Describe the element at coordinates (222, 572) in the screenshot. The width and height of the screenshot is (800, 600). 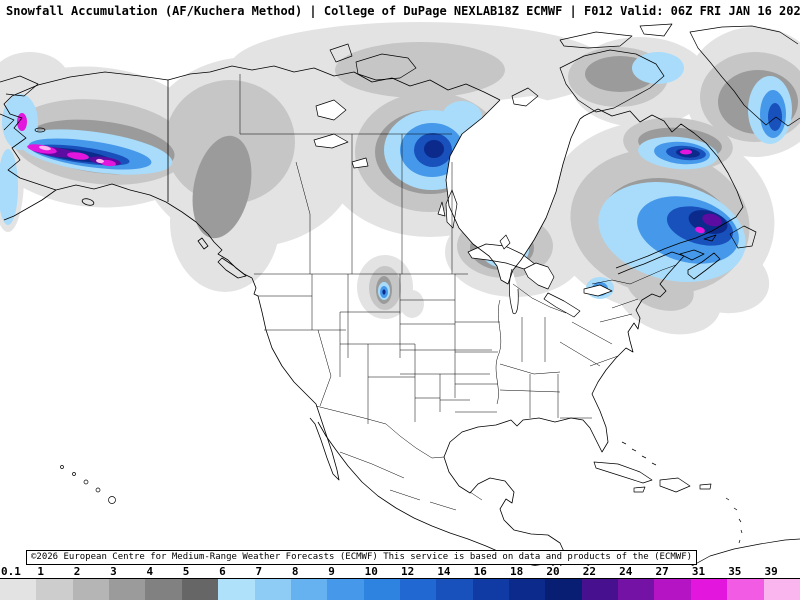
I see `legend-tick-label: 6` at that location.